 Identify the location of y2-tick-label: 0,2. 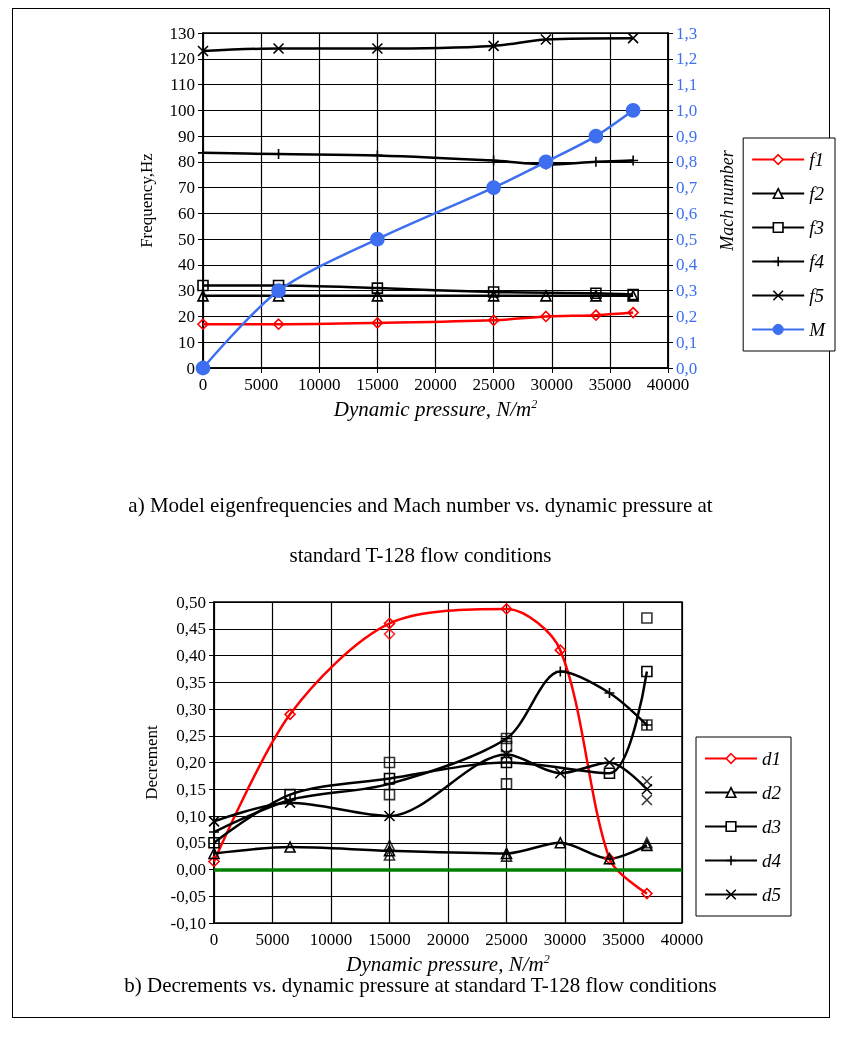
(687, 316).